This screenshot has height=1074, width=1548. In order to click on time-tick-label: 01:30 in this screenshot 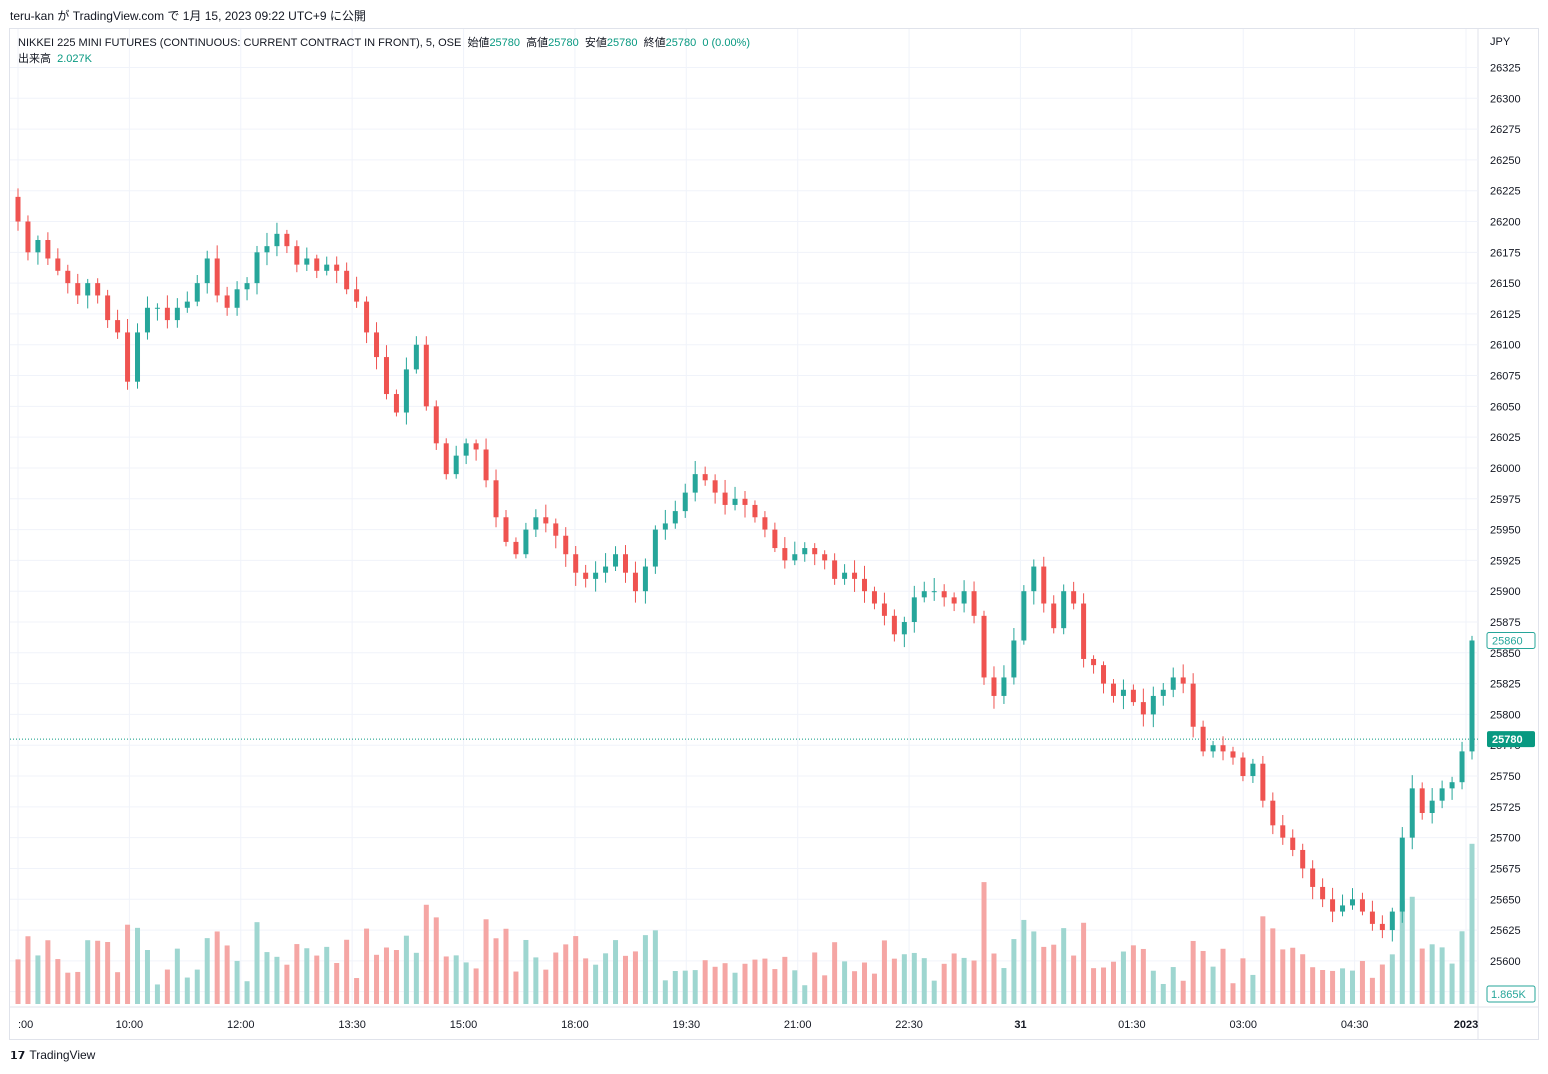, I will do `click(1132, 1025)`.